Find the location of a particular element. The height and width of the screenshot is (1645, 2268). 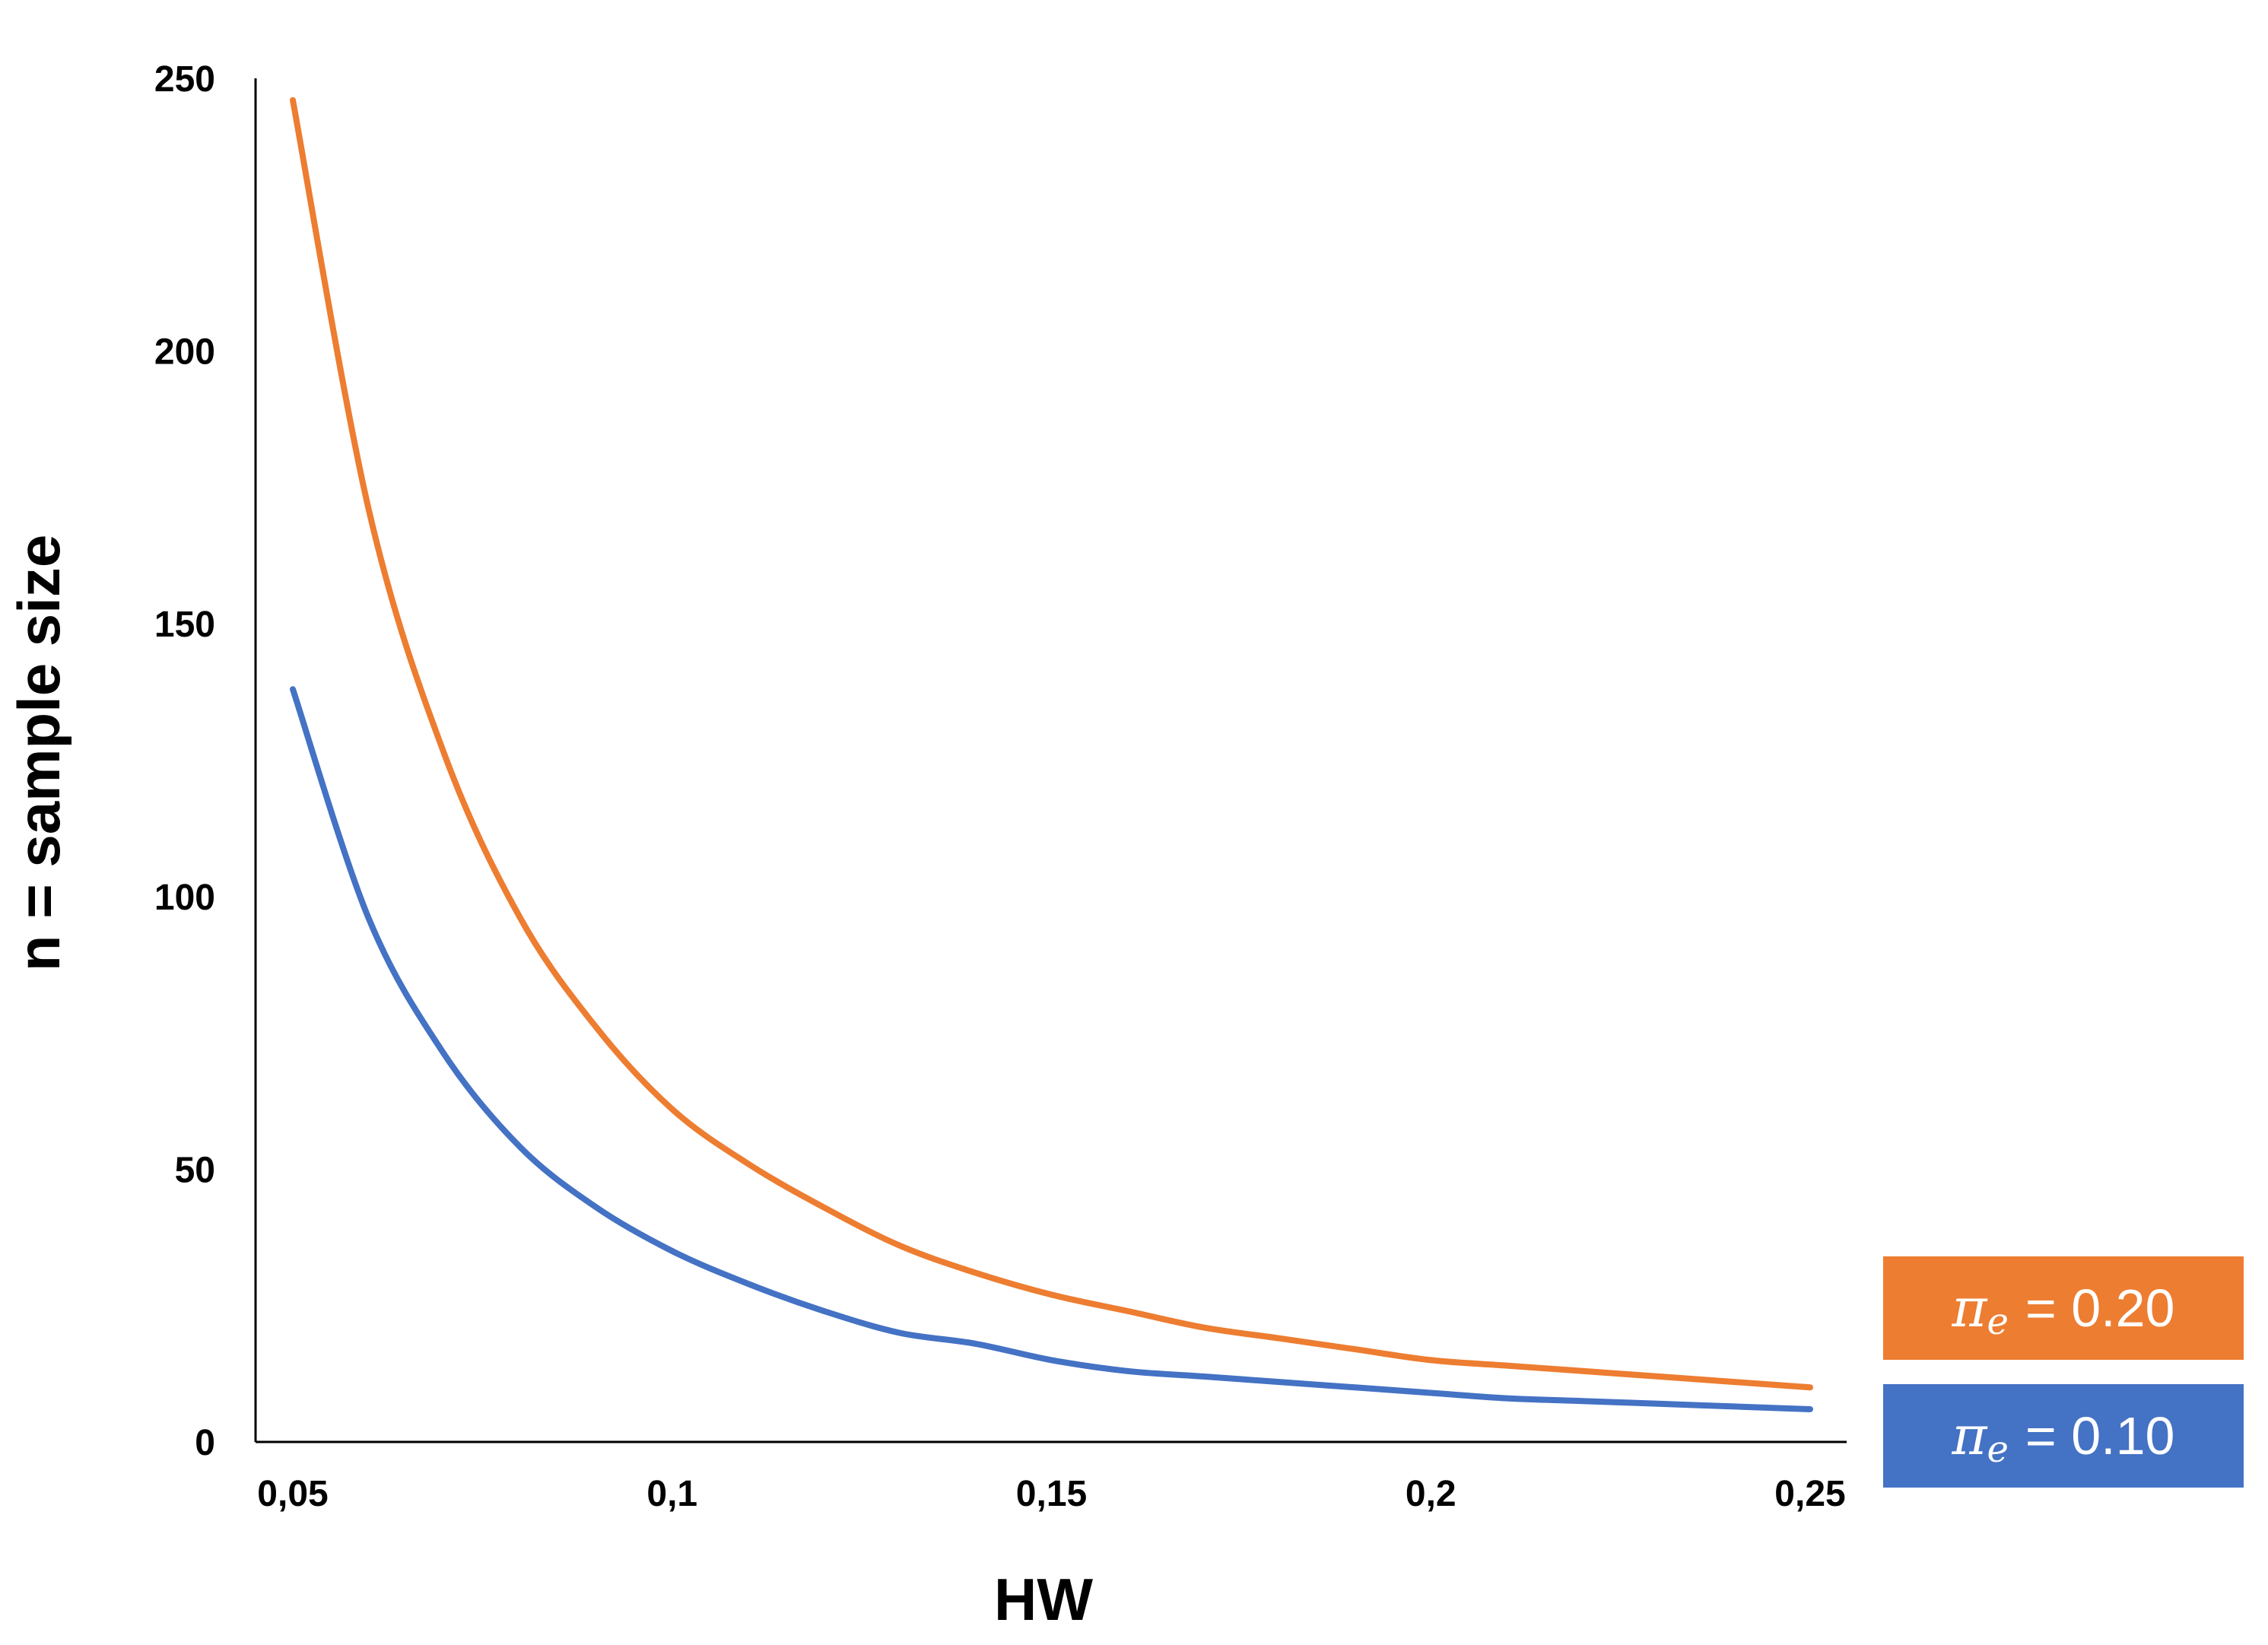

legend-item-1: π e = 0.10 is located at coordinates (2063, 1436).